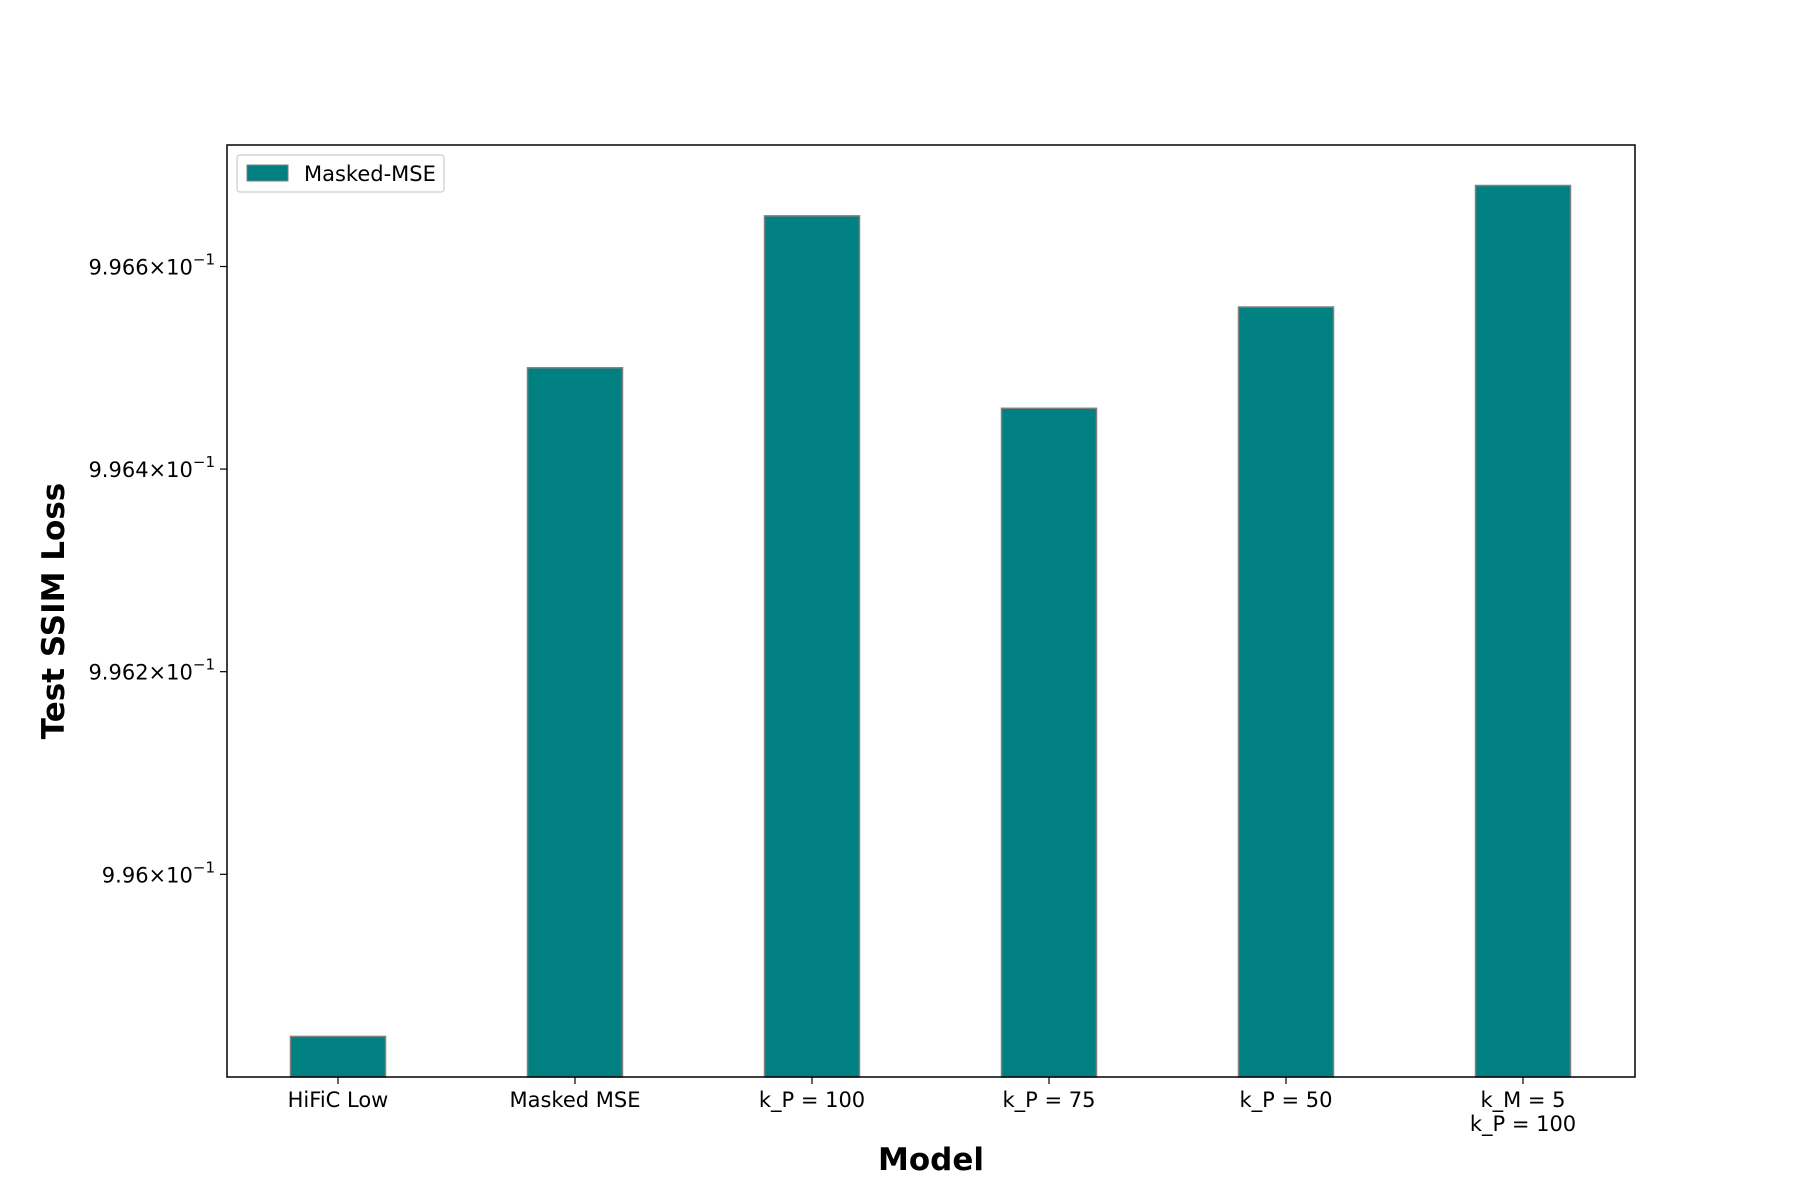 The width and height of the screenshot is (1800, 1200). I want to click on y-tick-label: 9.966×10⁻¹, so click(151, 265).